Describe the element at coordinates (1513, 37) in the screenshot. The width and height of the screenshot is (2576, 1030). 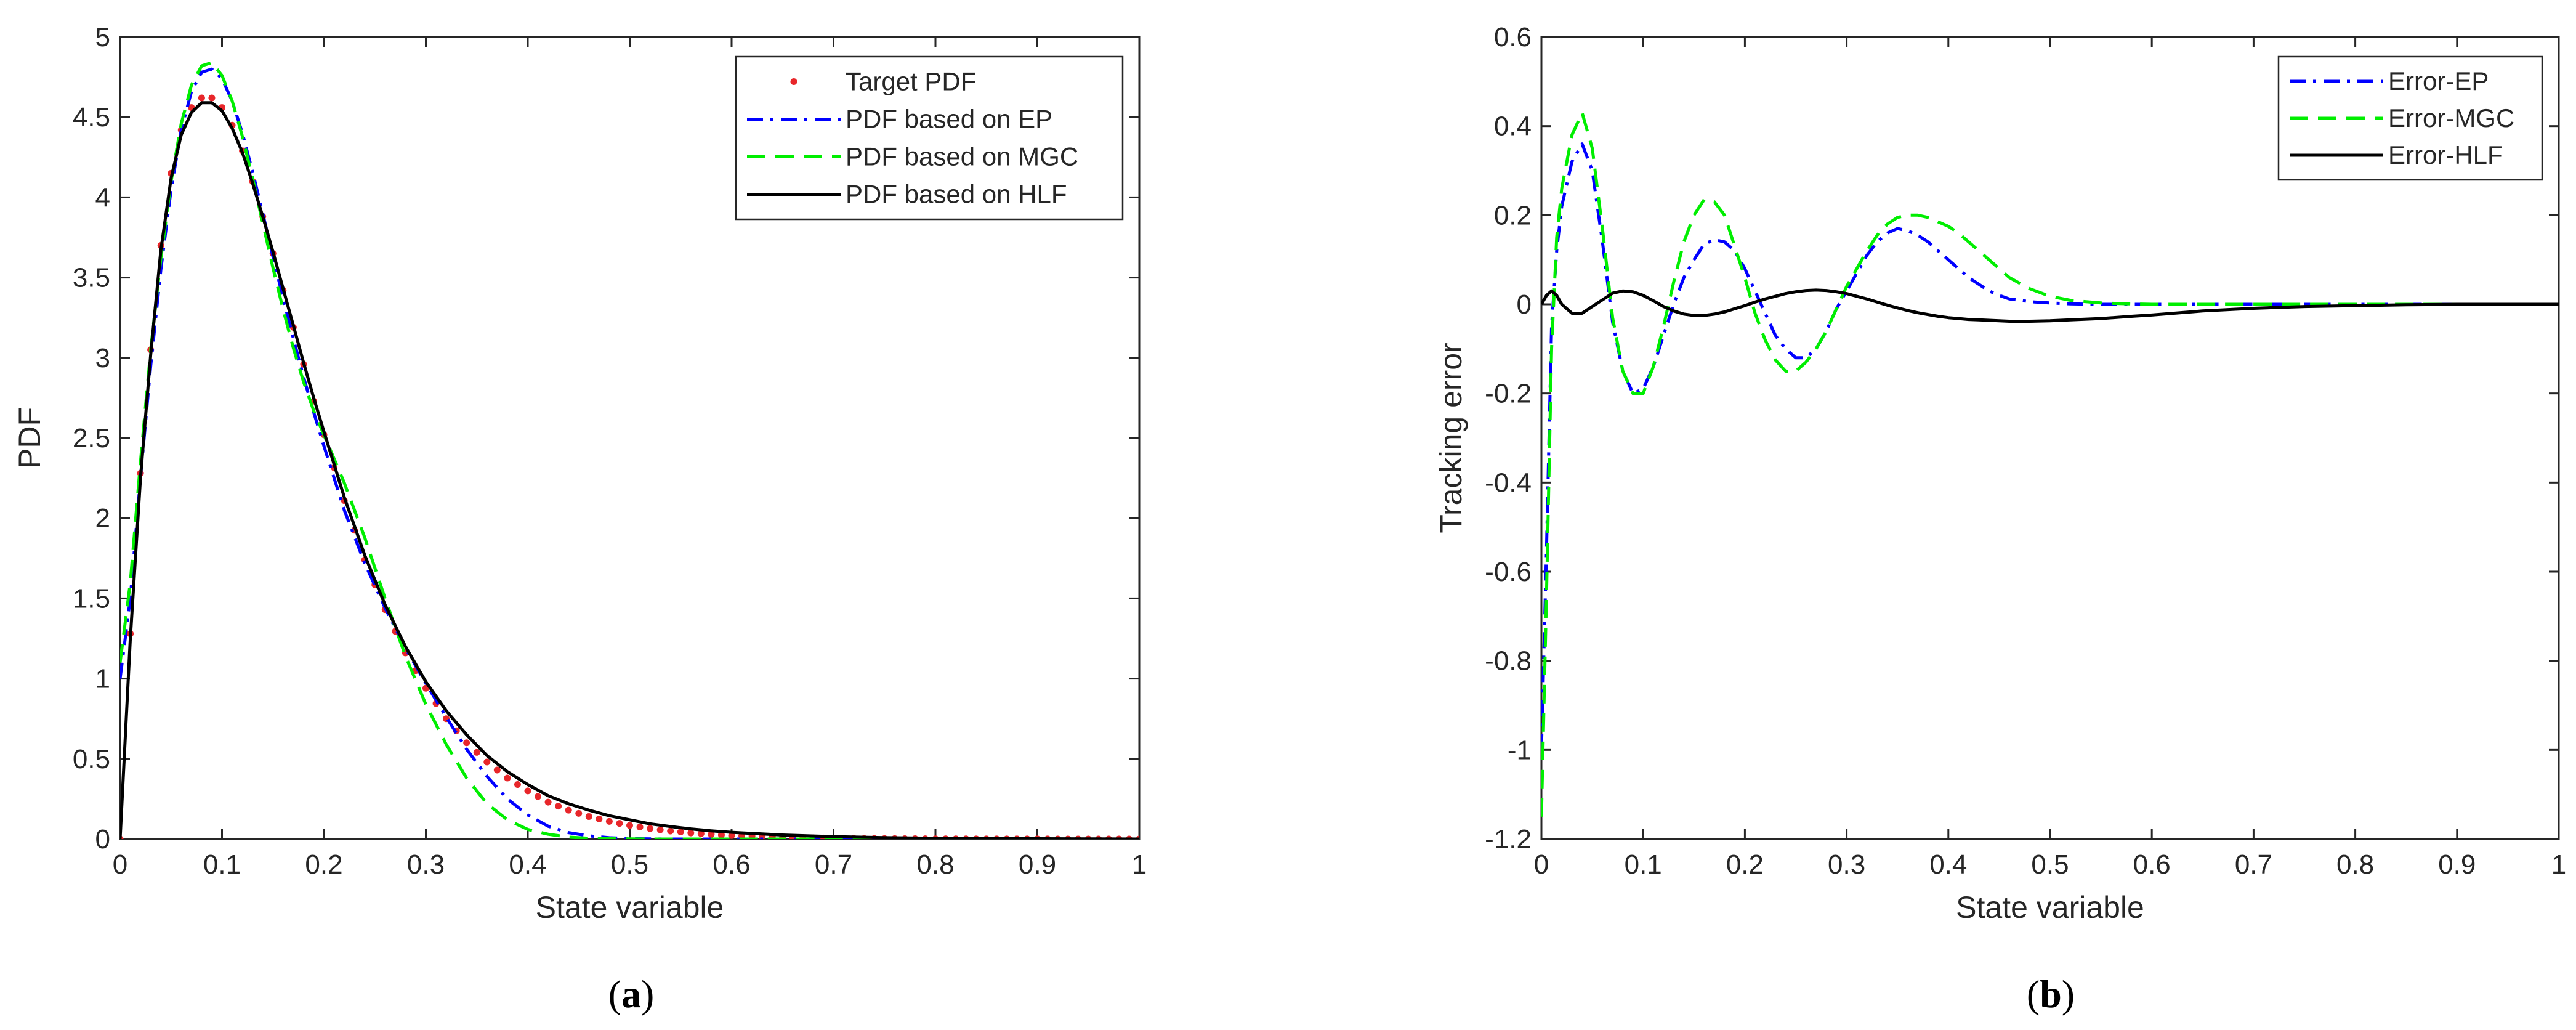
I see `y-tick-label: 0.6` at that location.